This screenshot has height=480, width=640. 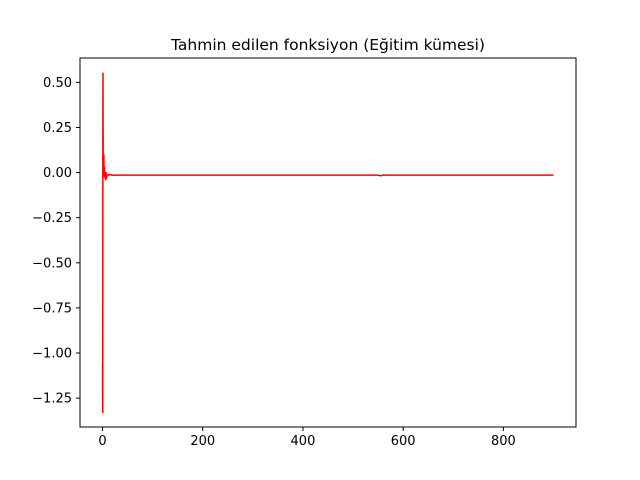 What do you see at coordinates (52, 399) in the screenshot?
I see `y-tick-label: −1.25` at bounding box center [52, 399].